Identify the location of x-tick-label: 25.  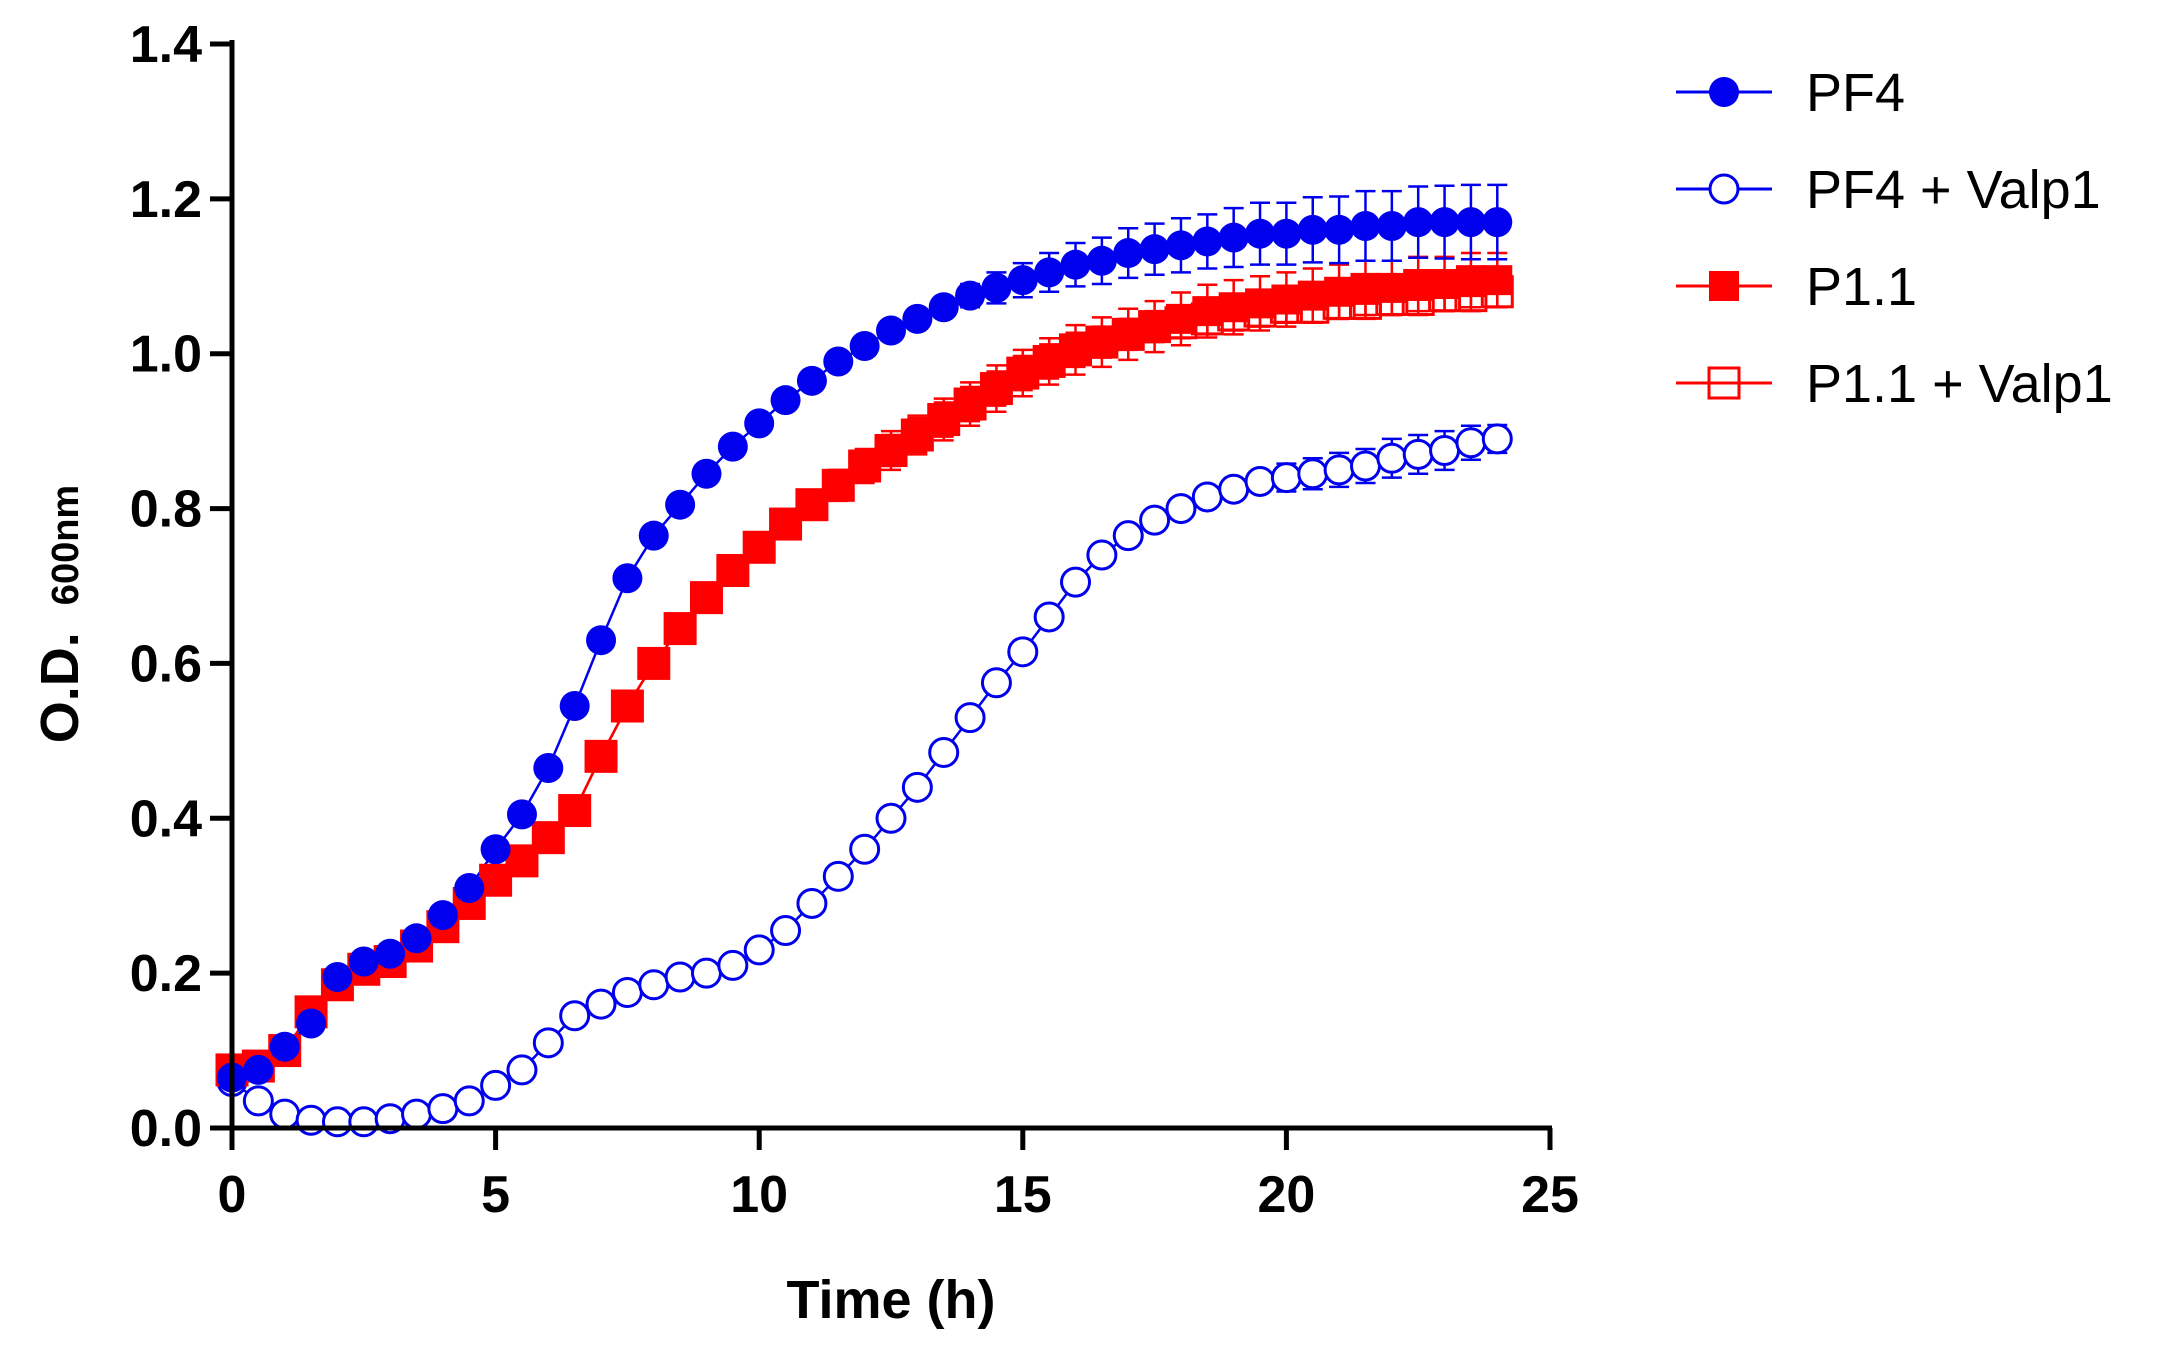
(1550, 1195).